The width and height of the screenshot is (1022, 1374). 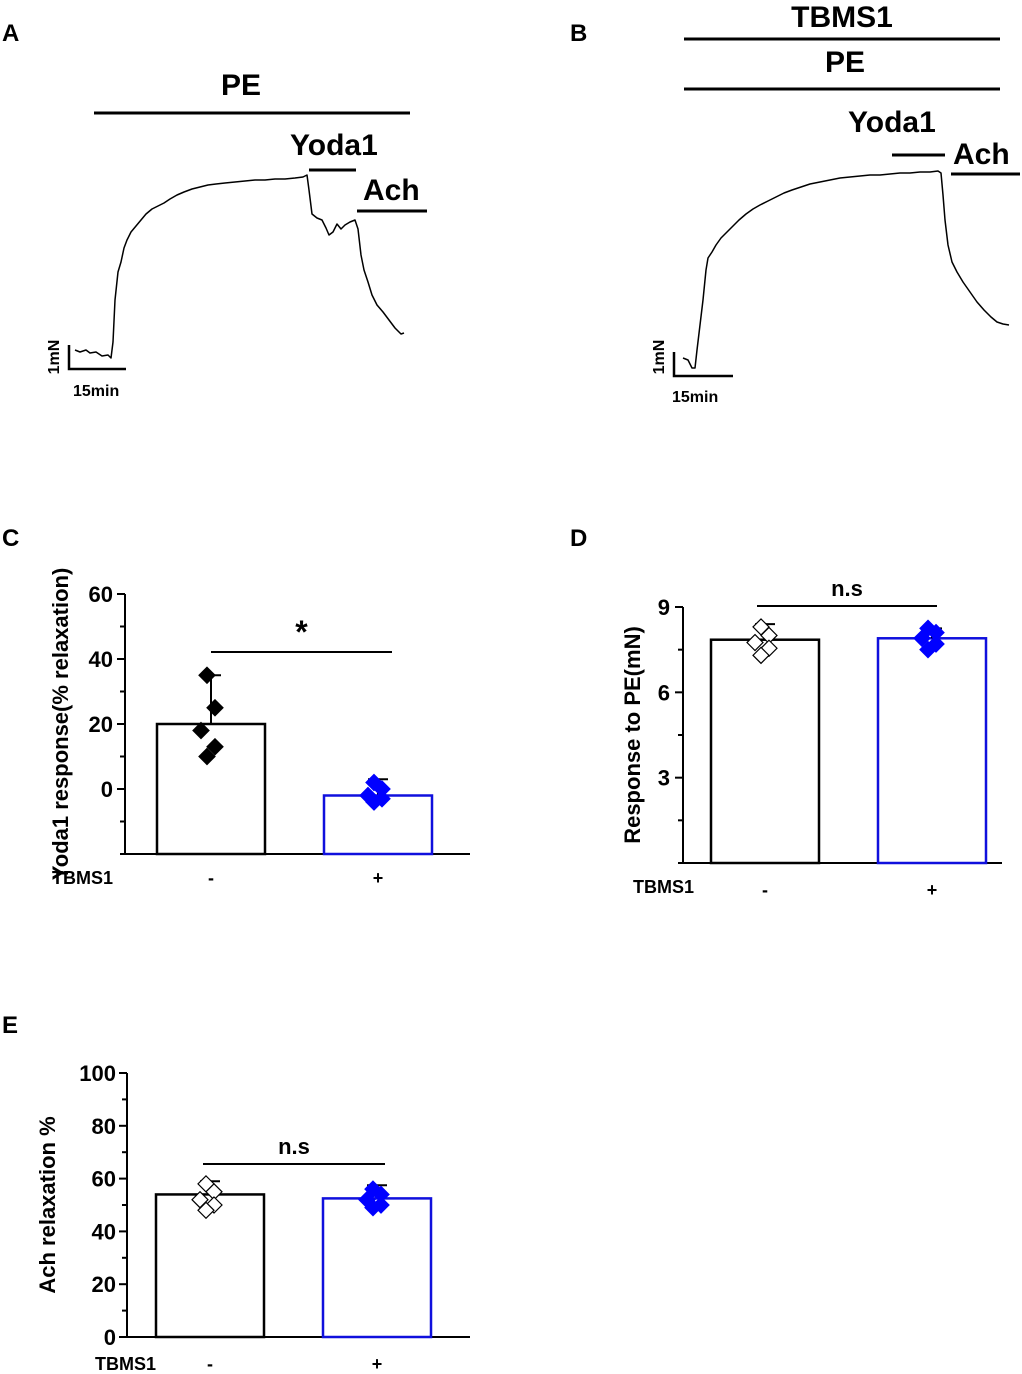 What do you see at coordinates (301, 632) in the screenshot?
I see `significance-label-c: *` at bounding box center [301, 632].